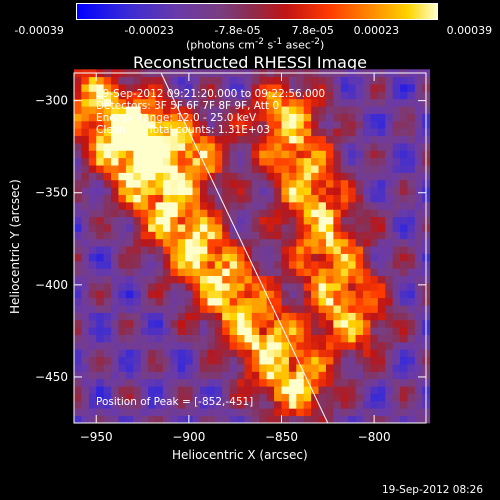 The width and height of the screenshot is (500, 500). Describe the element at coordinates (15, 246) in the screenshot. I see `y-axis-title: Heliocentric Y (arcsec)` at that location.